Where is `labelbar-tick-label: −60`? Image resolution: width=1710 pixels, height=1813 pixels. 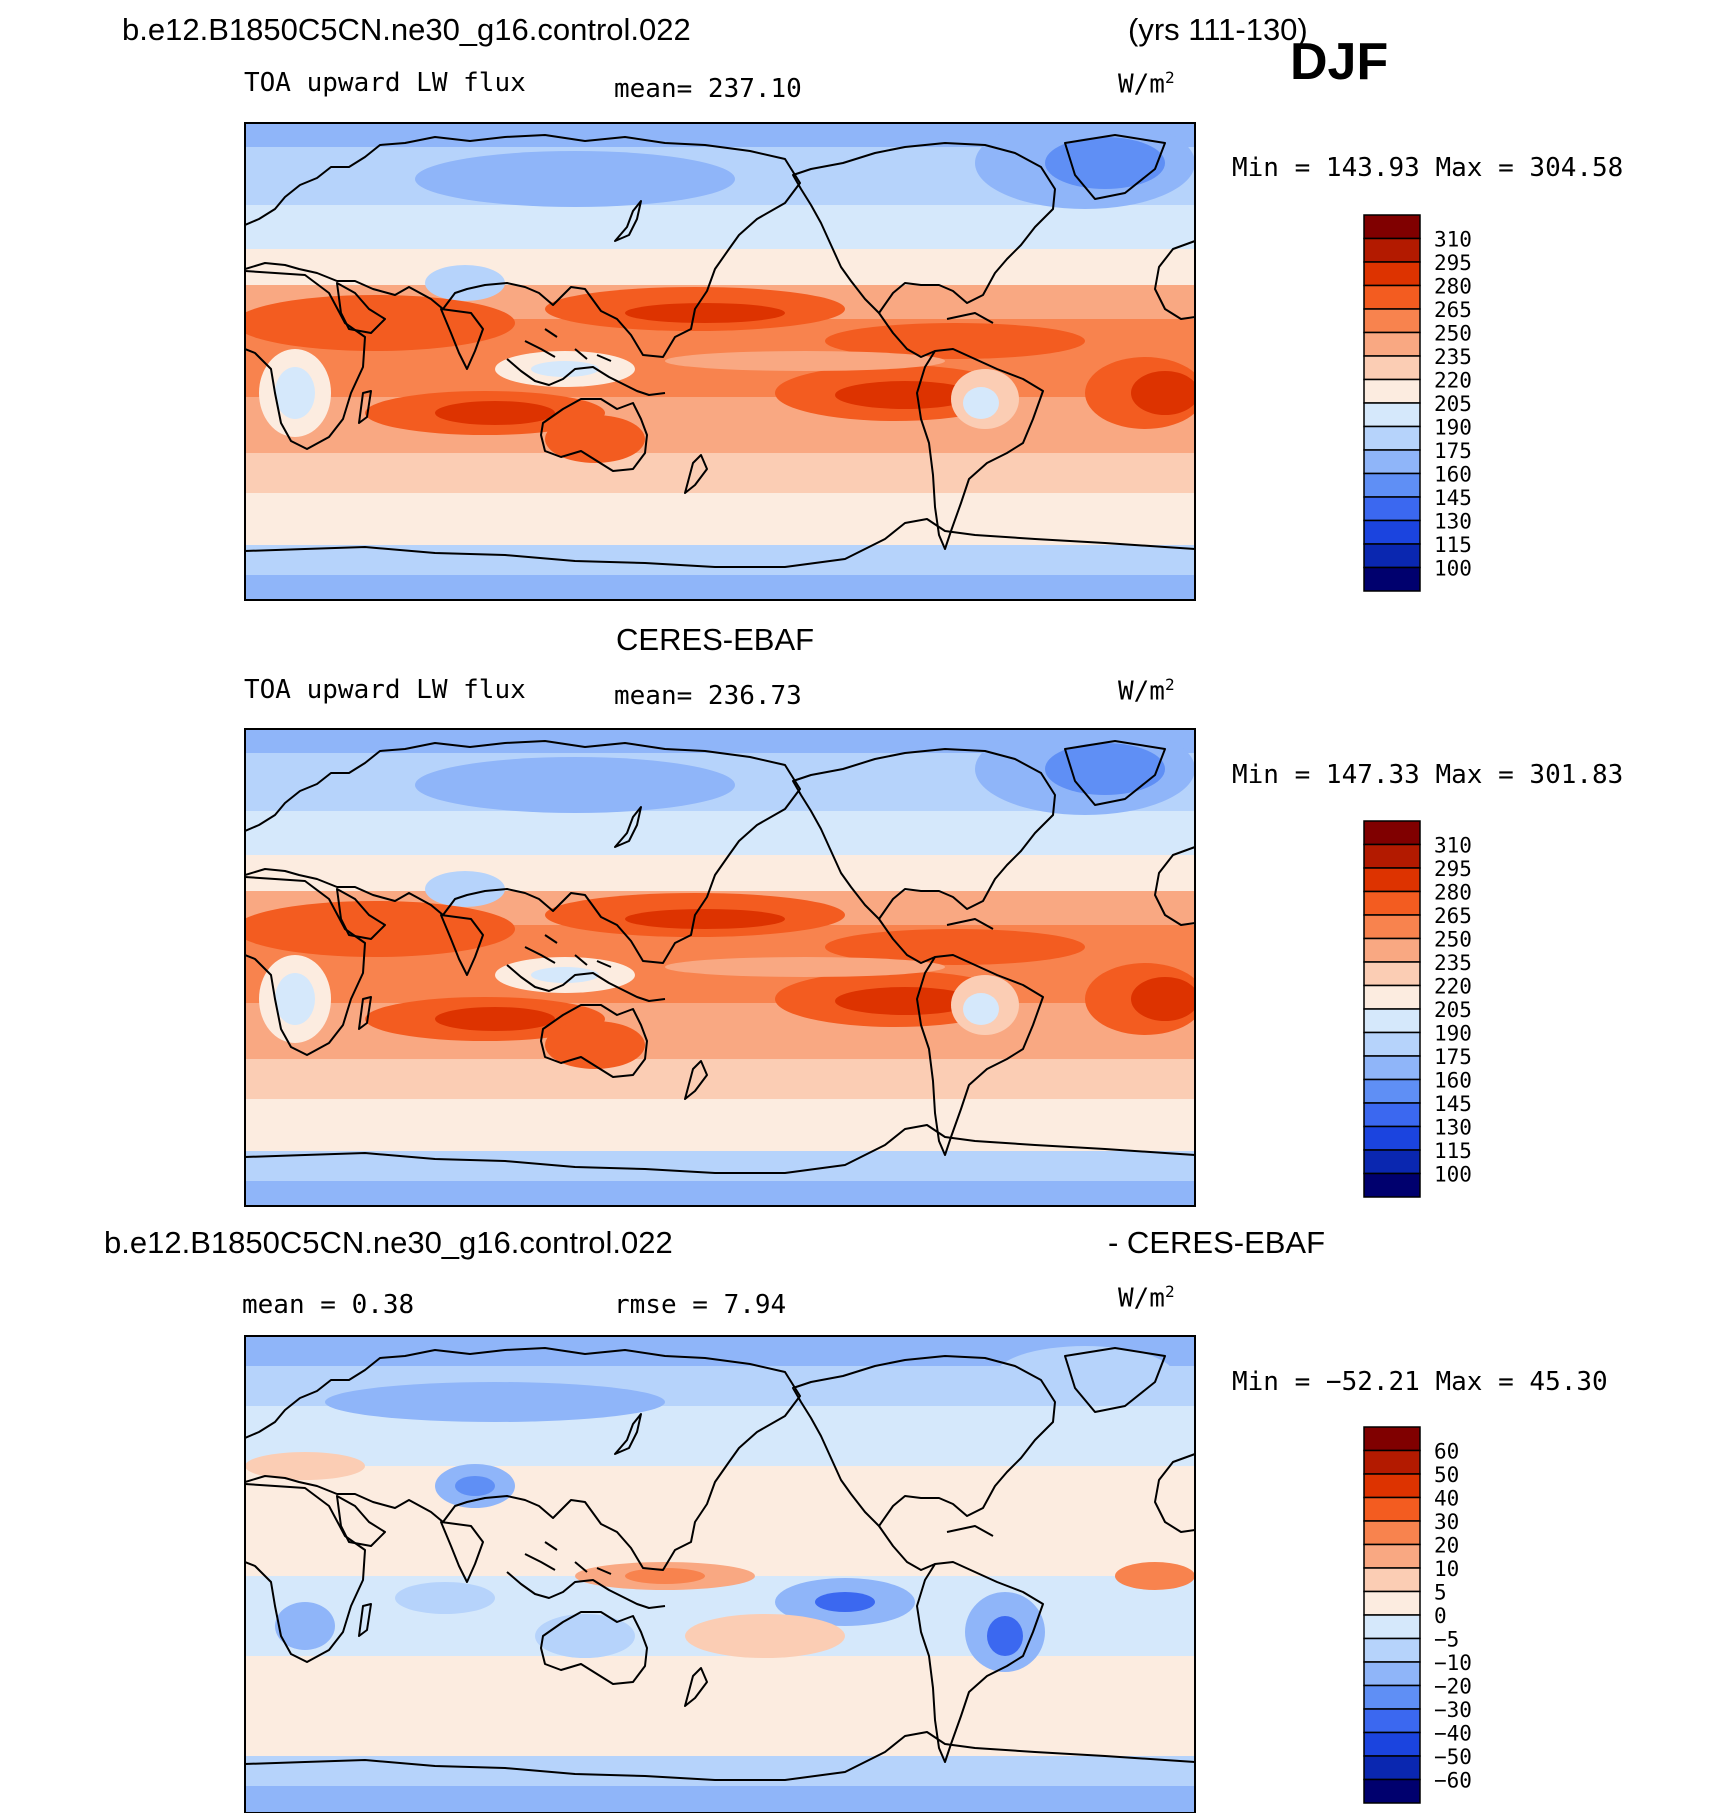 labelbar-tick-label: −60 is located at coordinates (1453, 1781).